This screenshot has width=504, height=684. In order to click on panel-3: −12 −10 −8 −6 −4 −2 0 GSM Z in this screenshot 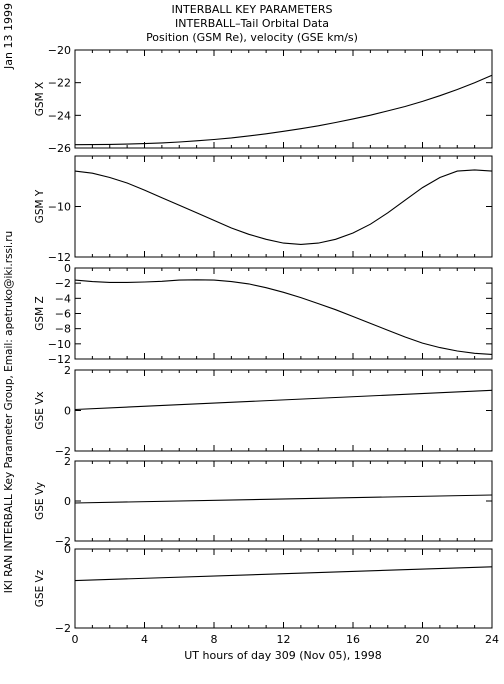, I will do `click(263, 314)`.